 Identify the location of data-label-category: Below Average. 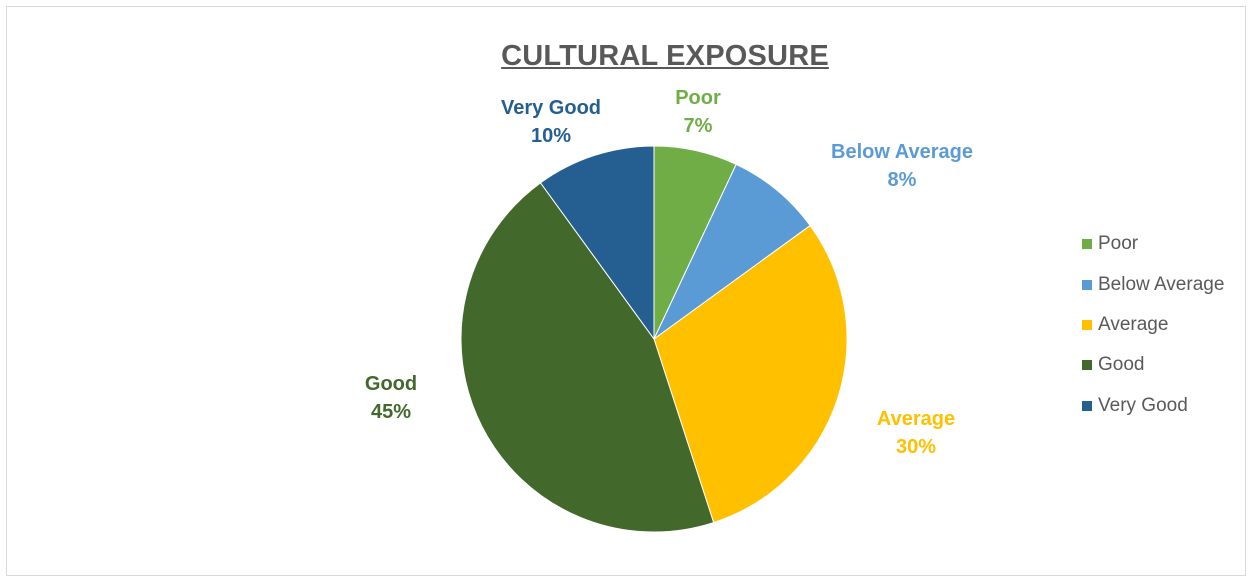
(902, 152).